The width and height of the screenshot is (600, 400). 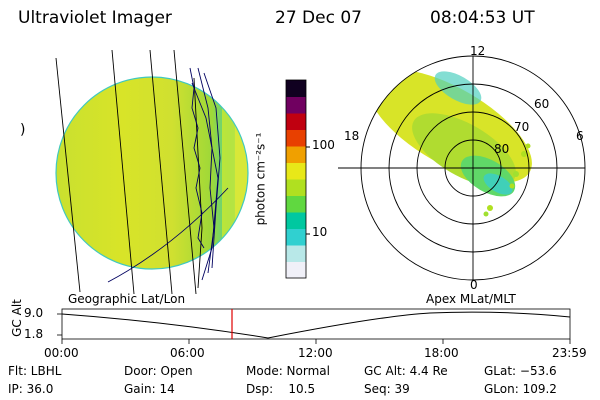 I want to click on date-label: 27 Dec 07, so click(x=318, y=18).